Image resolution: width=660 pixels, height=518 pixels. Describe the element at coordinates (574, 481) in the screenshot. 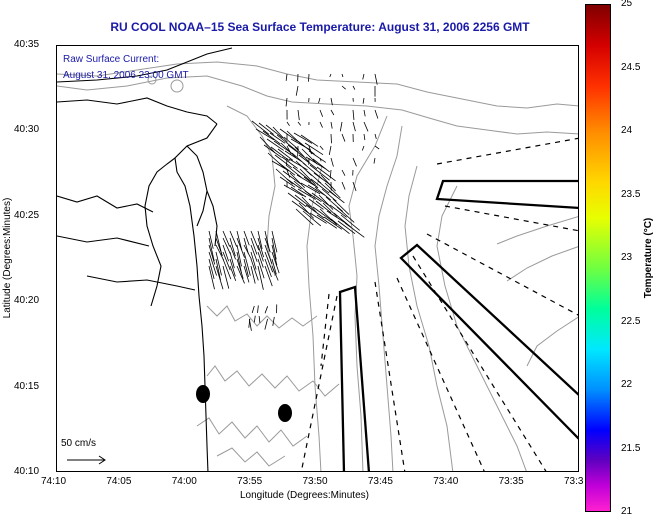

I see `lon-tick-label: 73:3` at that location.